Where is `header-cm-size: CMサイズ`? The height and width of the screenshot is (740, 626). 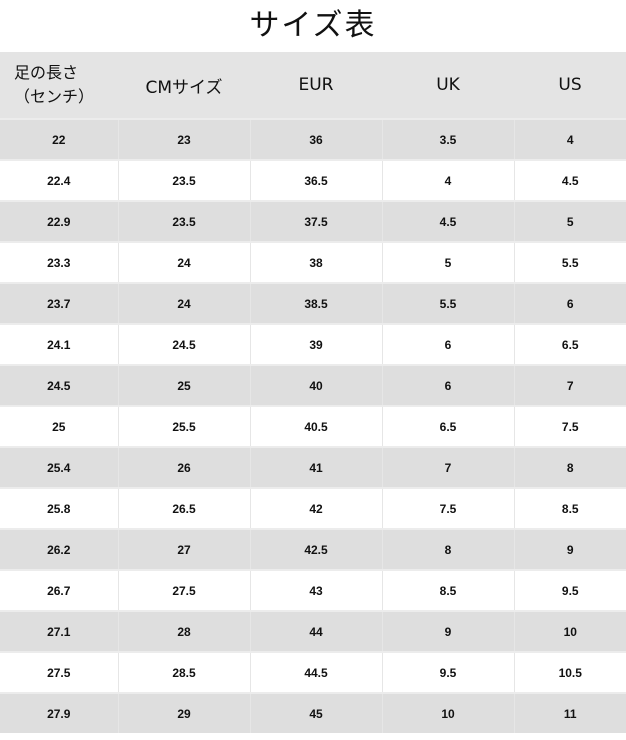 header-cm-size: CMサイズ is located at coordinates (184, 85).